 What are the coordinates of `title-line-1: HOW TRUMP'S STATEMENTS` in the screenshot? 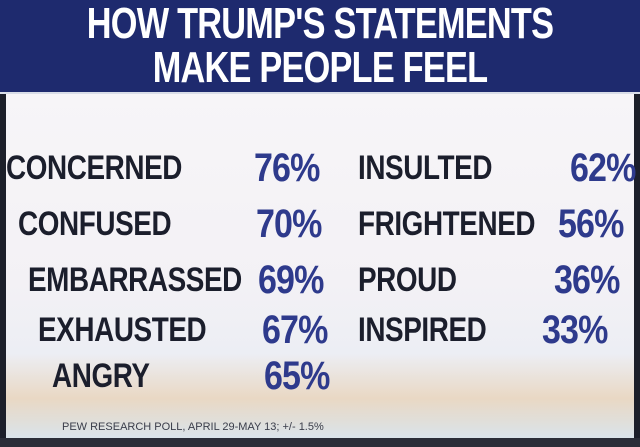 It's located at (320, 24).